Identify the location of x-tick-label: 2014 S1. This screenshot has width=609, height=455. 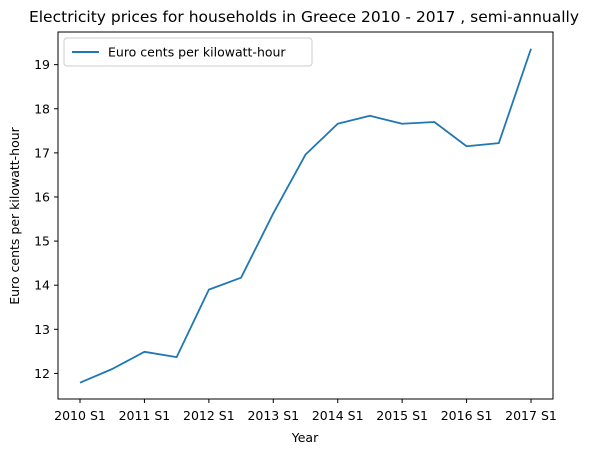
(338, 415).